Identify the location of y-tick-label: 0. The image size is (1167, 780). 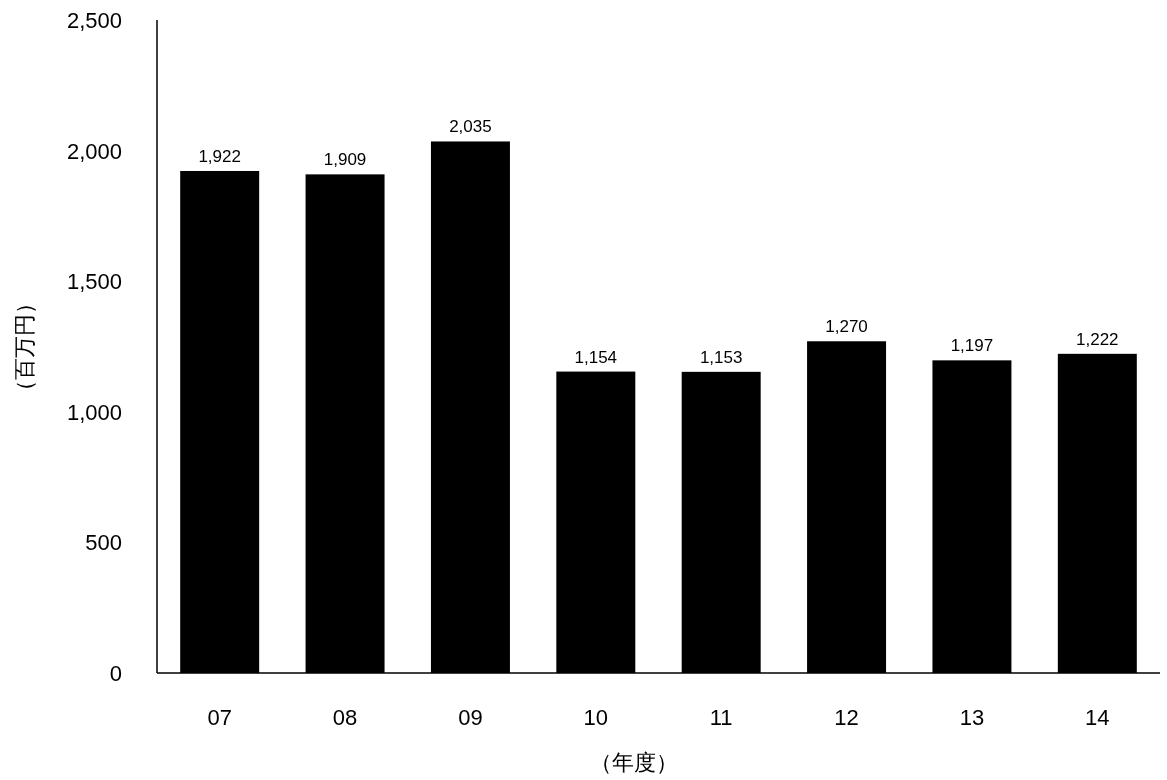
(115, 673).